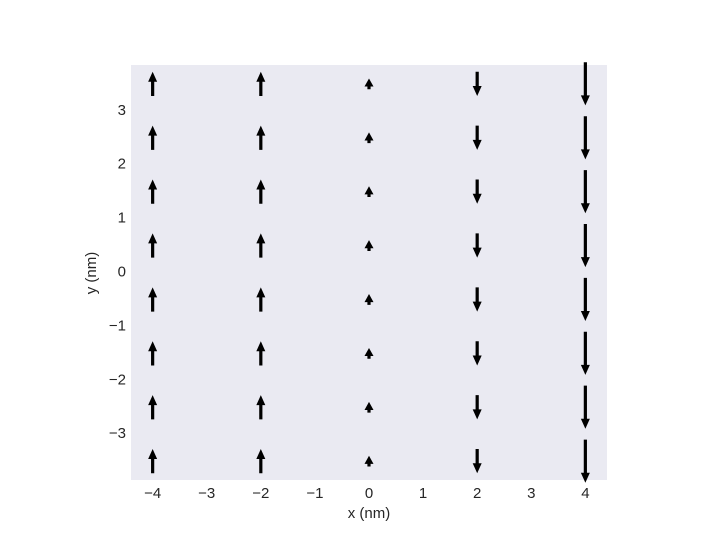 This screenshot has width=720, height=545. What do you see at coordinates (423, 493) in the screenshot?
I see `x-tick-label: 1` at bounding box center [423, 493].